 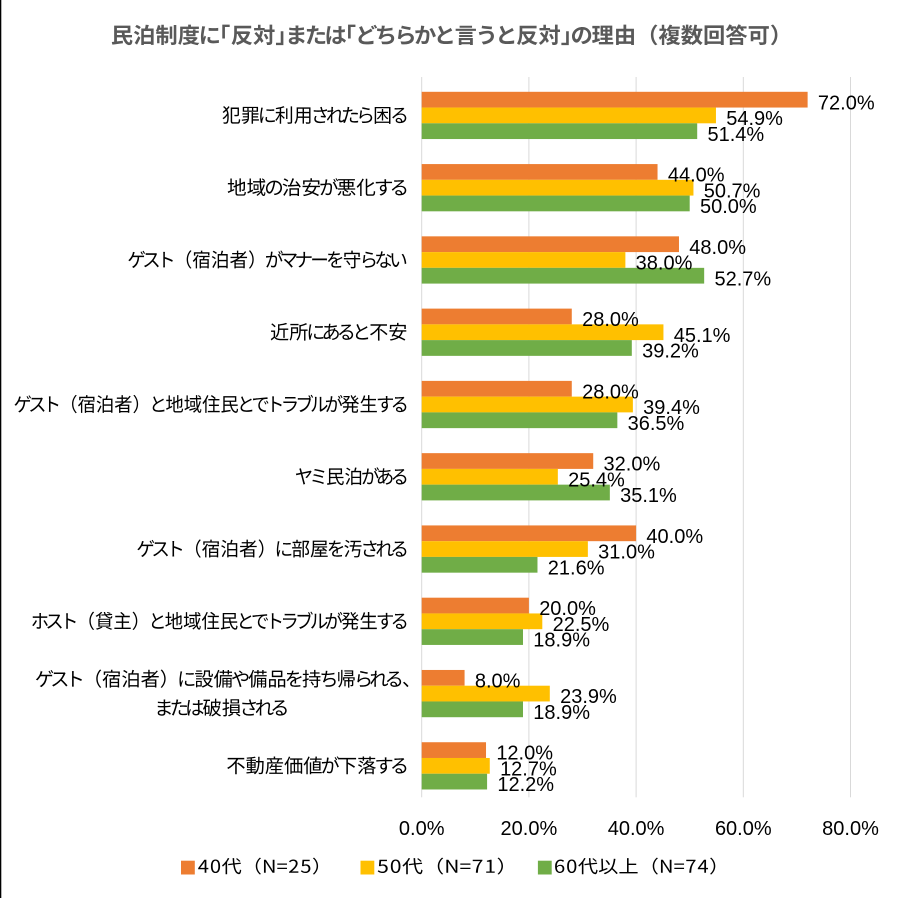 I want to click on svg-text: 80.0%, so click(x=850, y=829).